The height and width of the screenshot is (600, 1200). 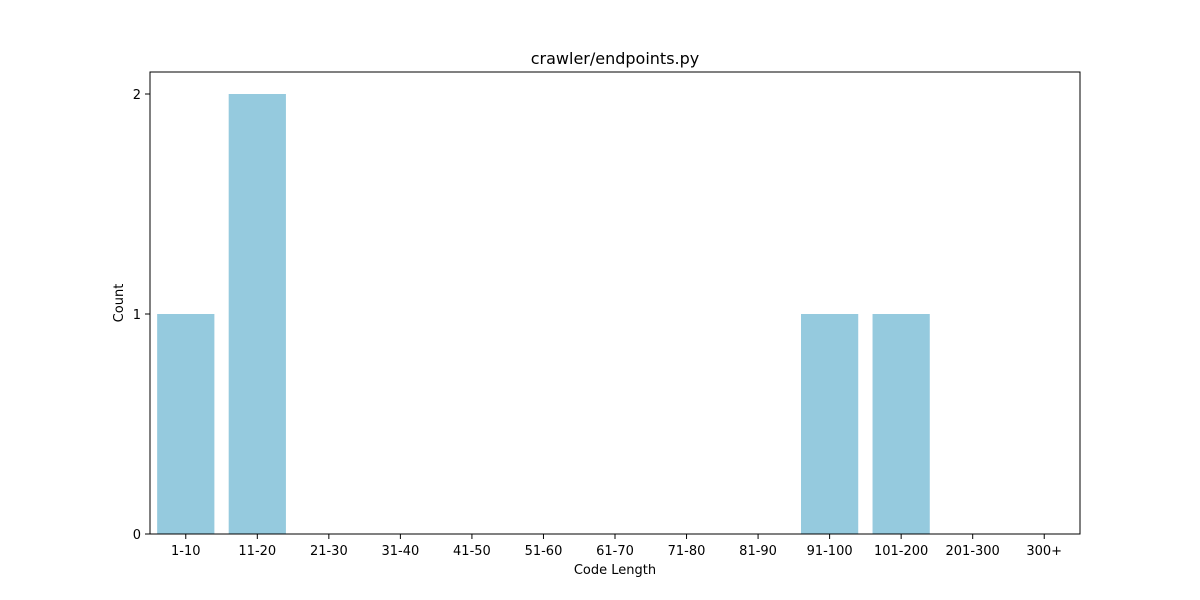 I want to click on x-tick-label: 300+, so click(x=1044, y=551).